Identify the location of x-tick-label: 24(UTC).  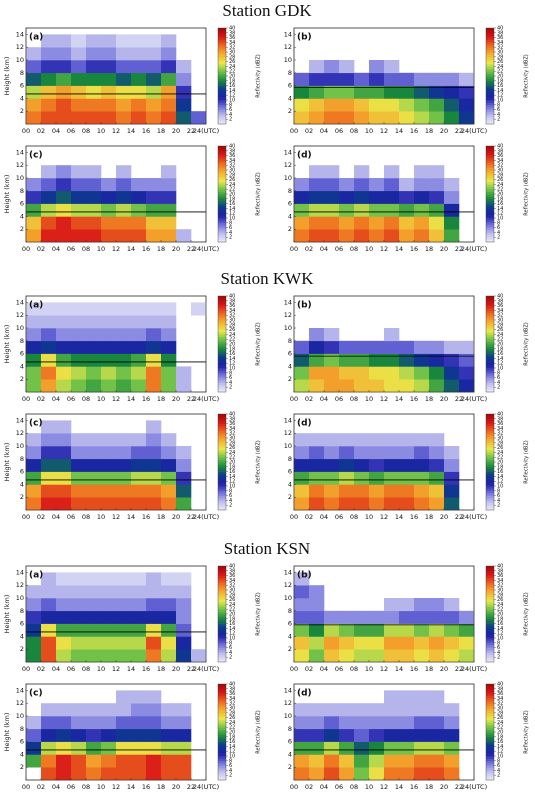
(206, 787).